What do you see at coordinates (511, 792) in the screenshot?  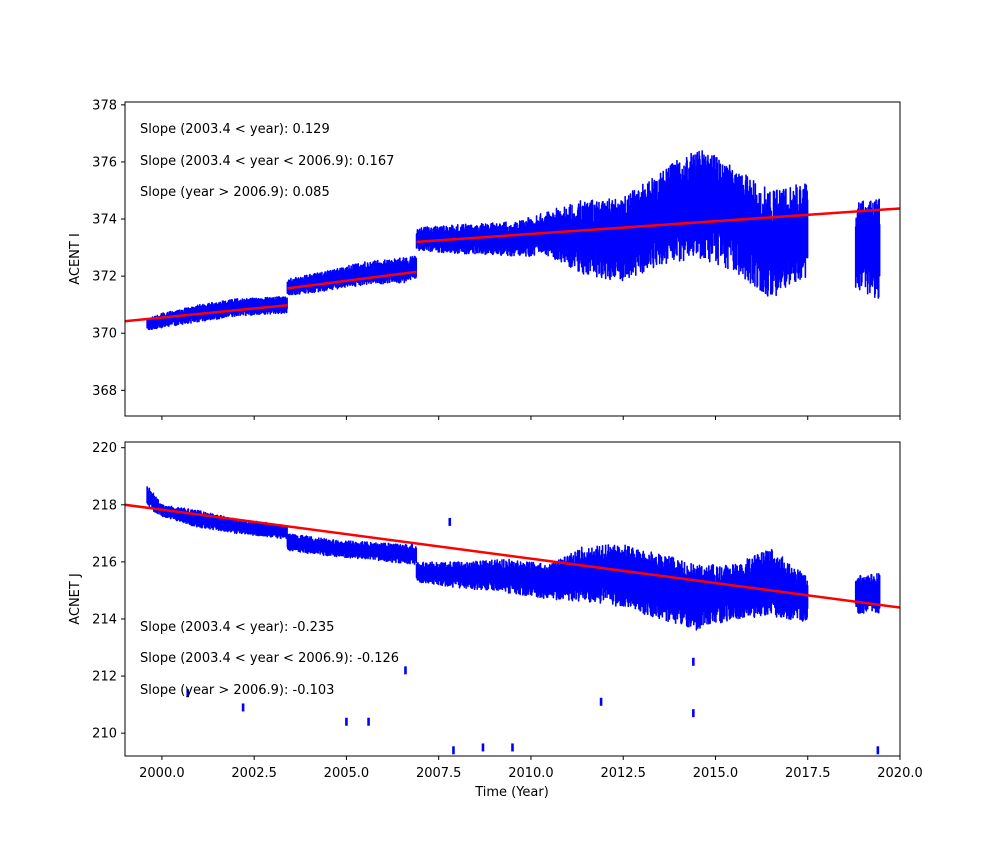 I see `x-axis-label: Time (Year)` at bounding box center [511, 792].